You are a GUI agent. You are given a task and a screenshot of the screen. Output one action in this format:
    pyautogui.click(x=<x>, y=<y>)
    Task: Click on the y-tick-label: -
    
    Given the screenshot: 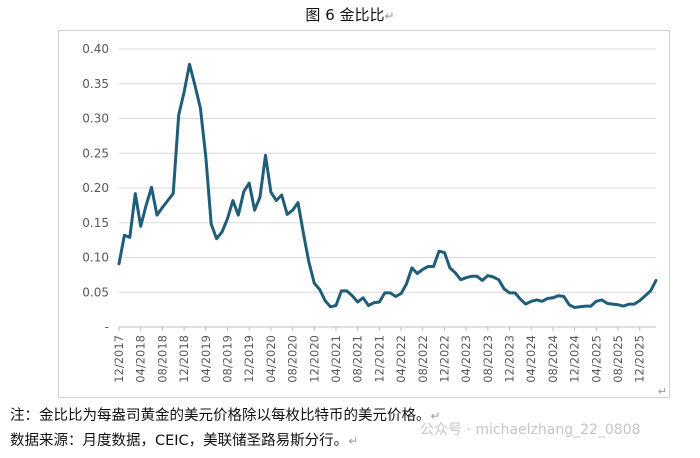 What is the action you would take?
    pyautogui.click(x=107, y=327)
    